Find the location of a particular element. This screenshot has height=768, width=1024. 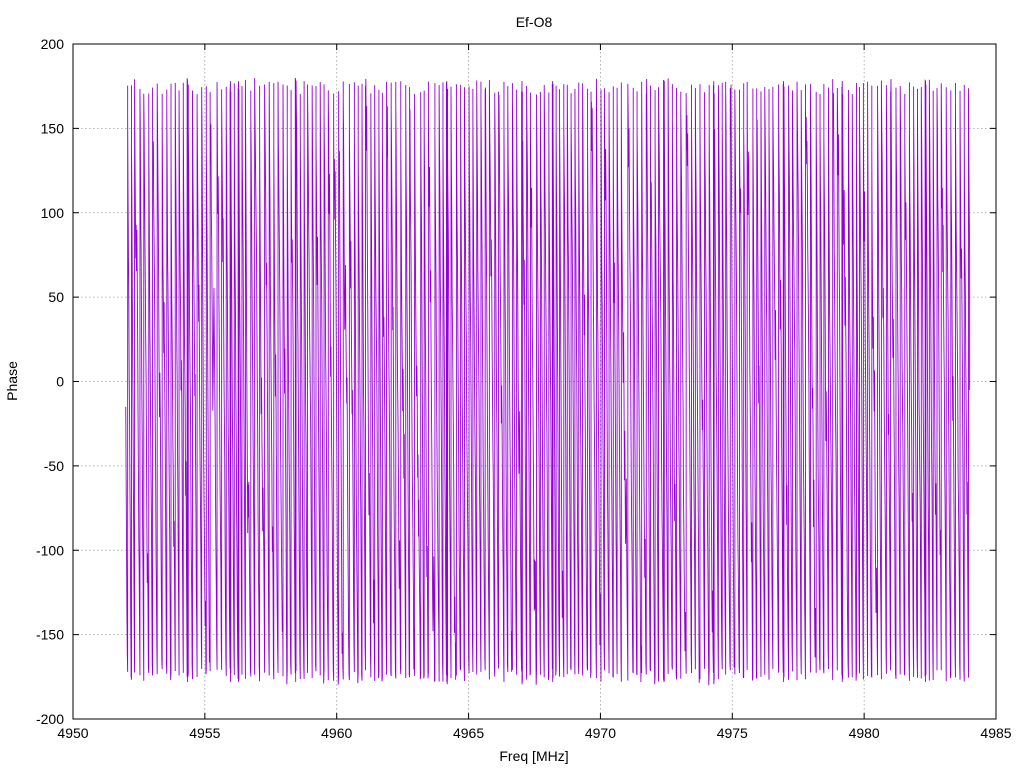

y-tick-label-3: -50 is located at coordinates (54, 466).